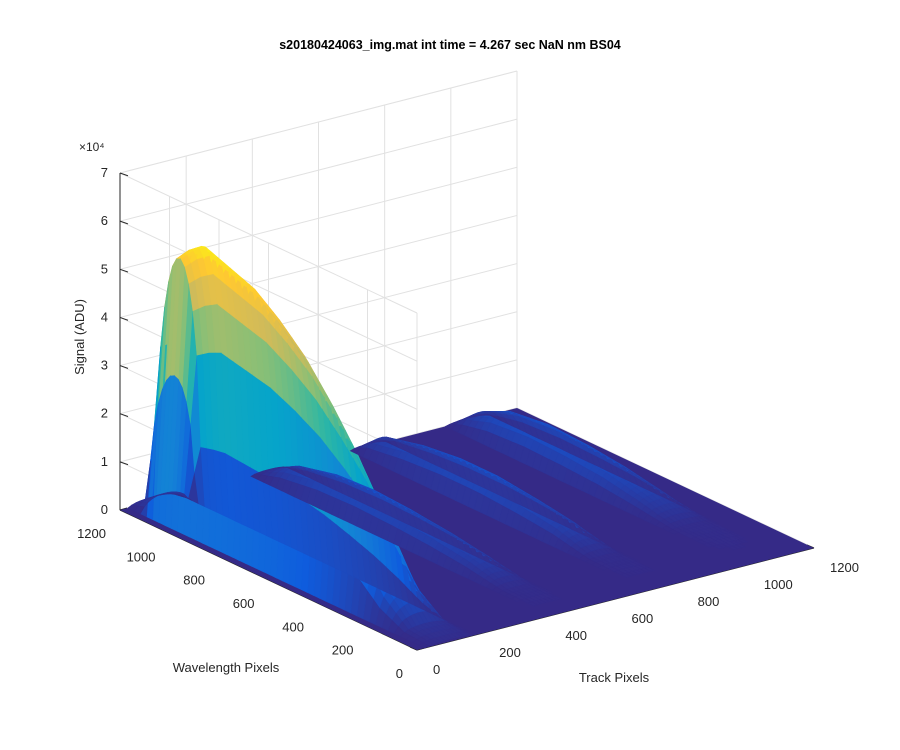 Image resolution: width=900 pixels, height=750 pixels. Describe the element at coordinates (778, 584) in the screenshot. I see `x-tick-label: 1000` at that location.